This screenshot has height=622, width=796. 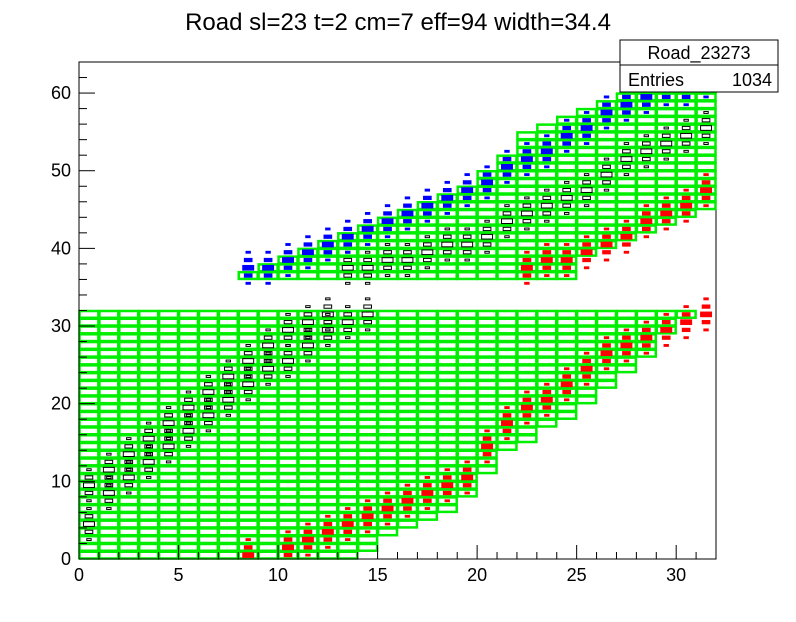 I want to click on x-tick-label: 0, so click(x=79, y=575).